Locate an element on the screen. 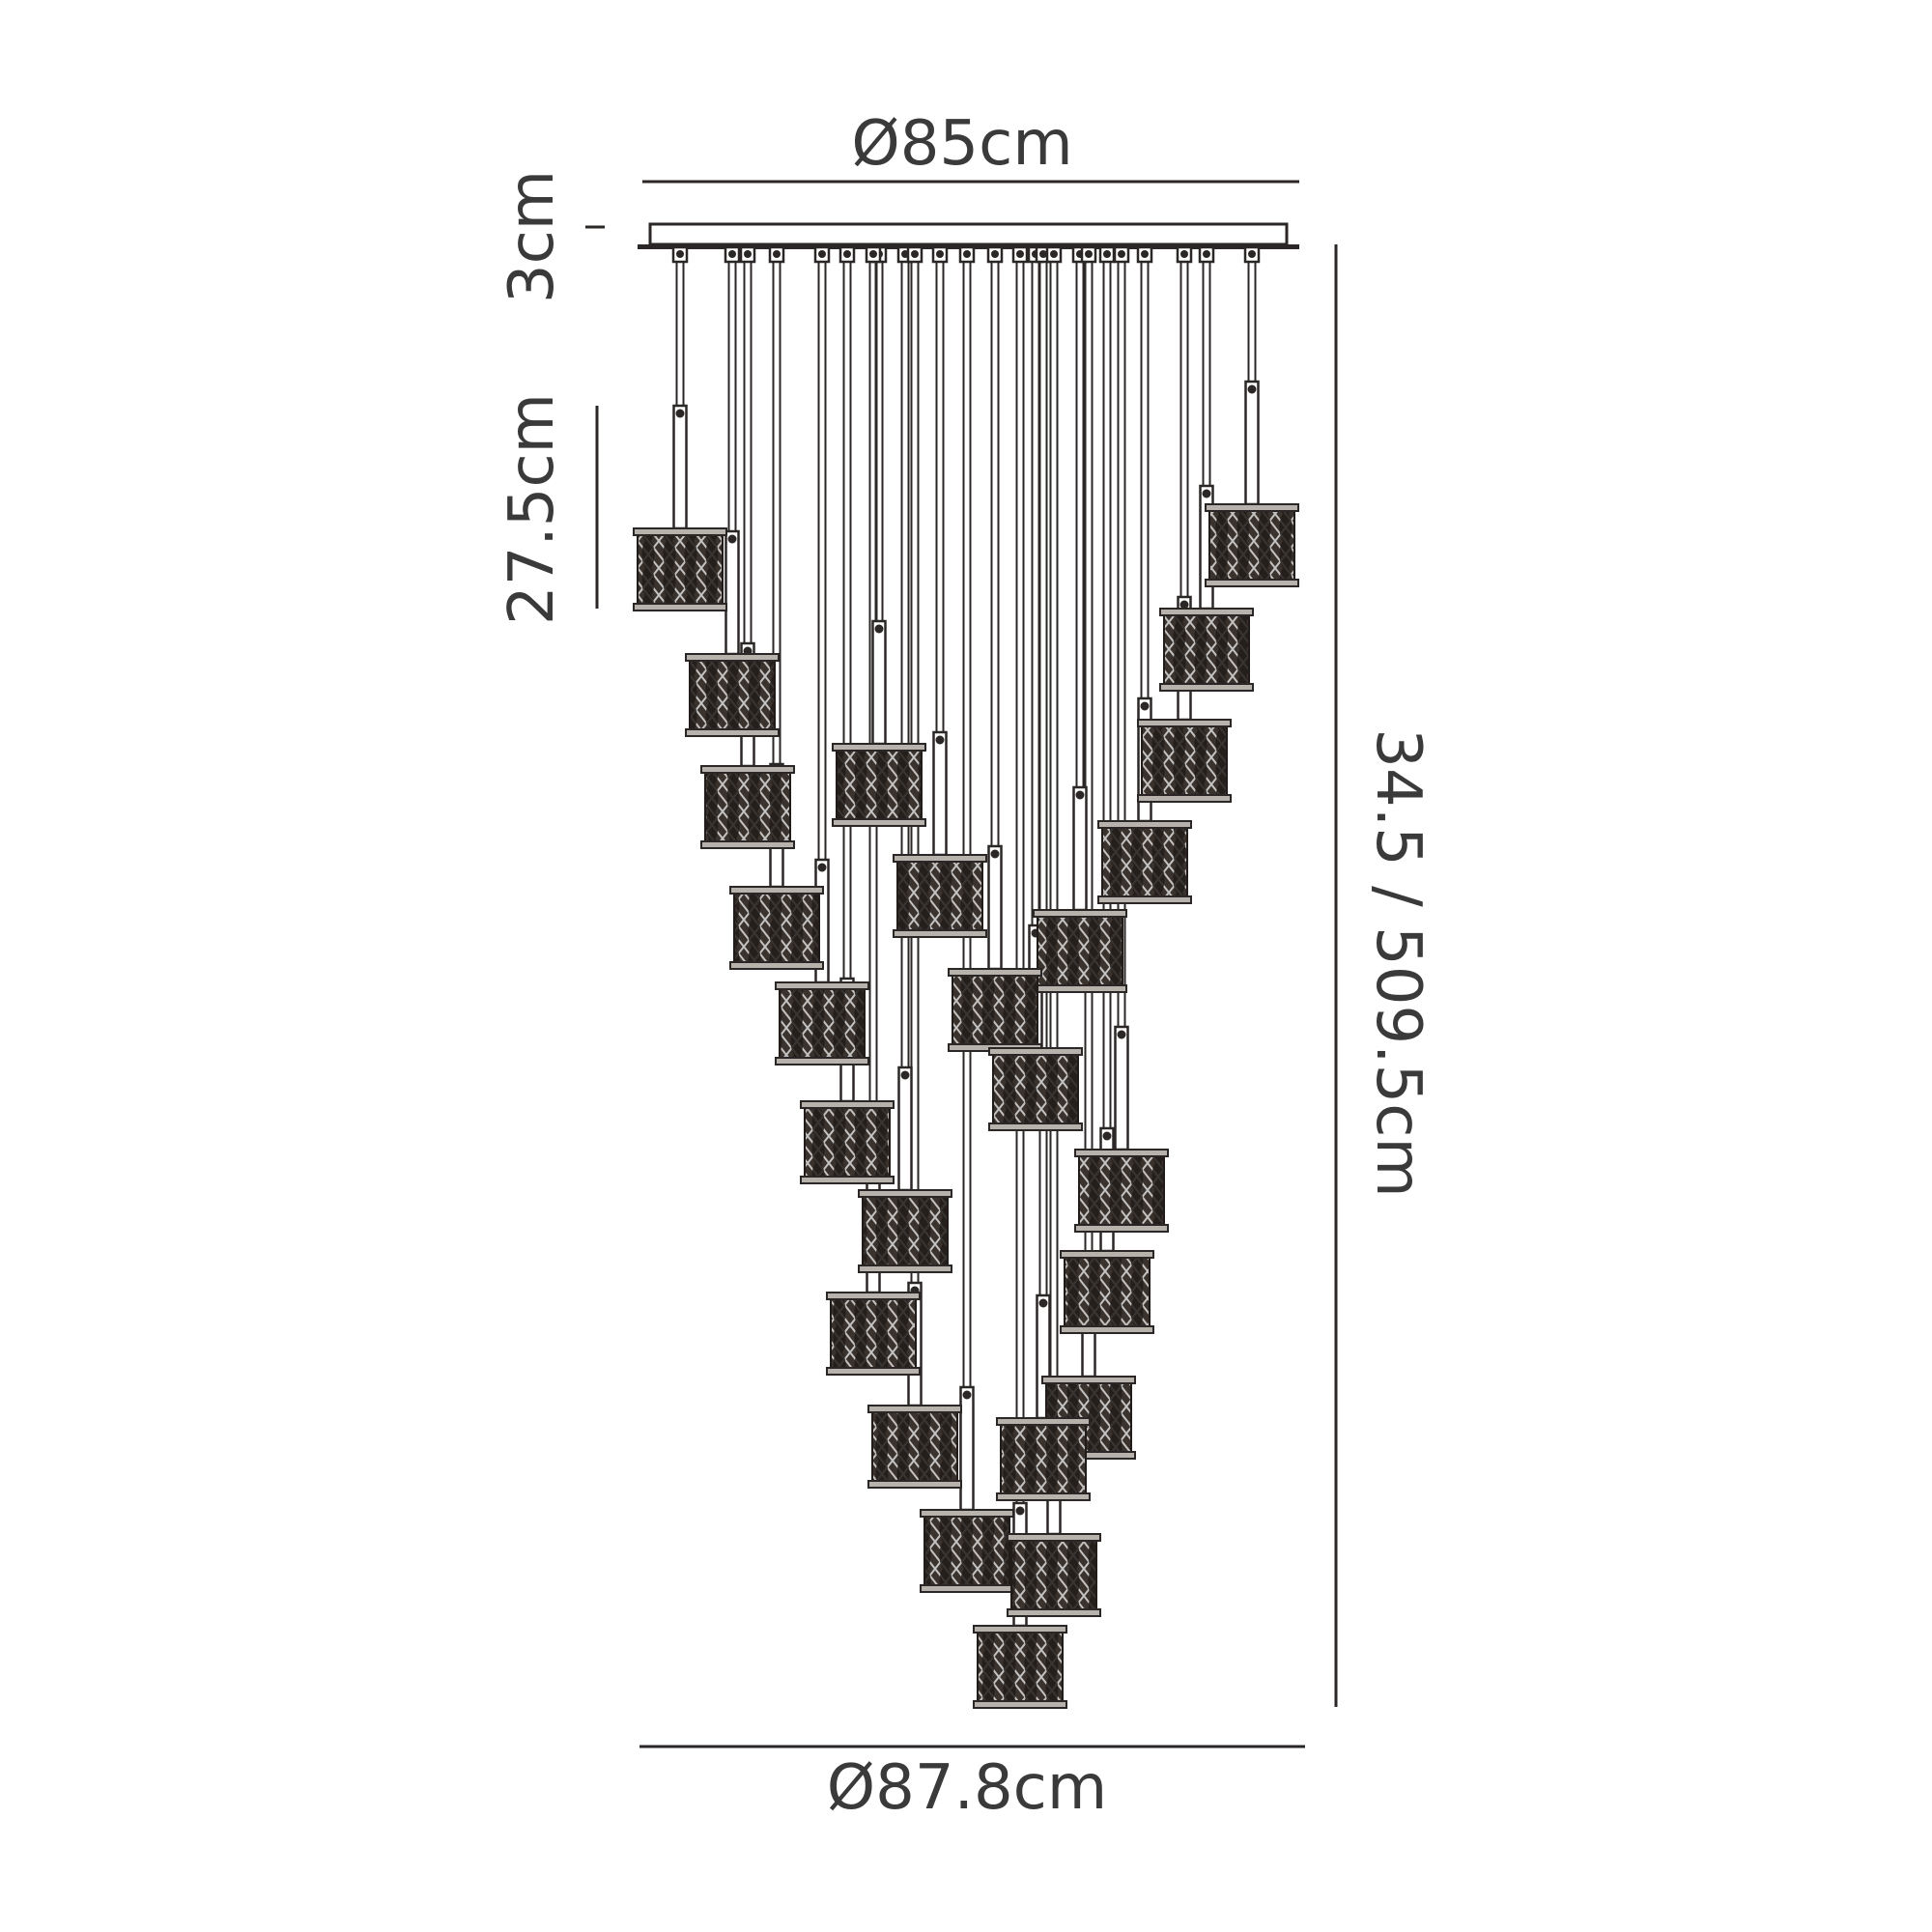 This screenshot has width=1932, height=1932. fitting-drop-label: 27.5cm is located at coordinates (532, 509).